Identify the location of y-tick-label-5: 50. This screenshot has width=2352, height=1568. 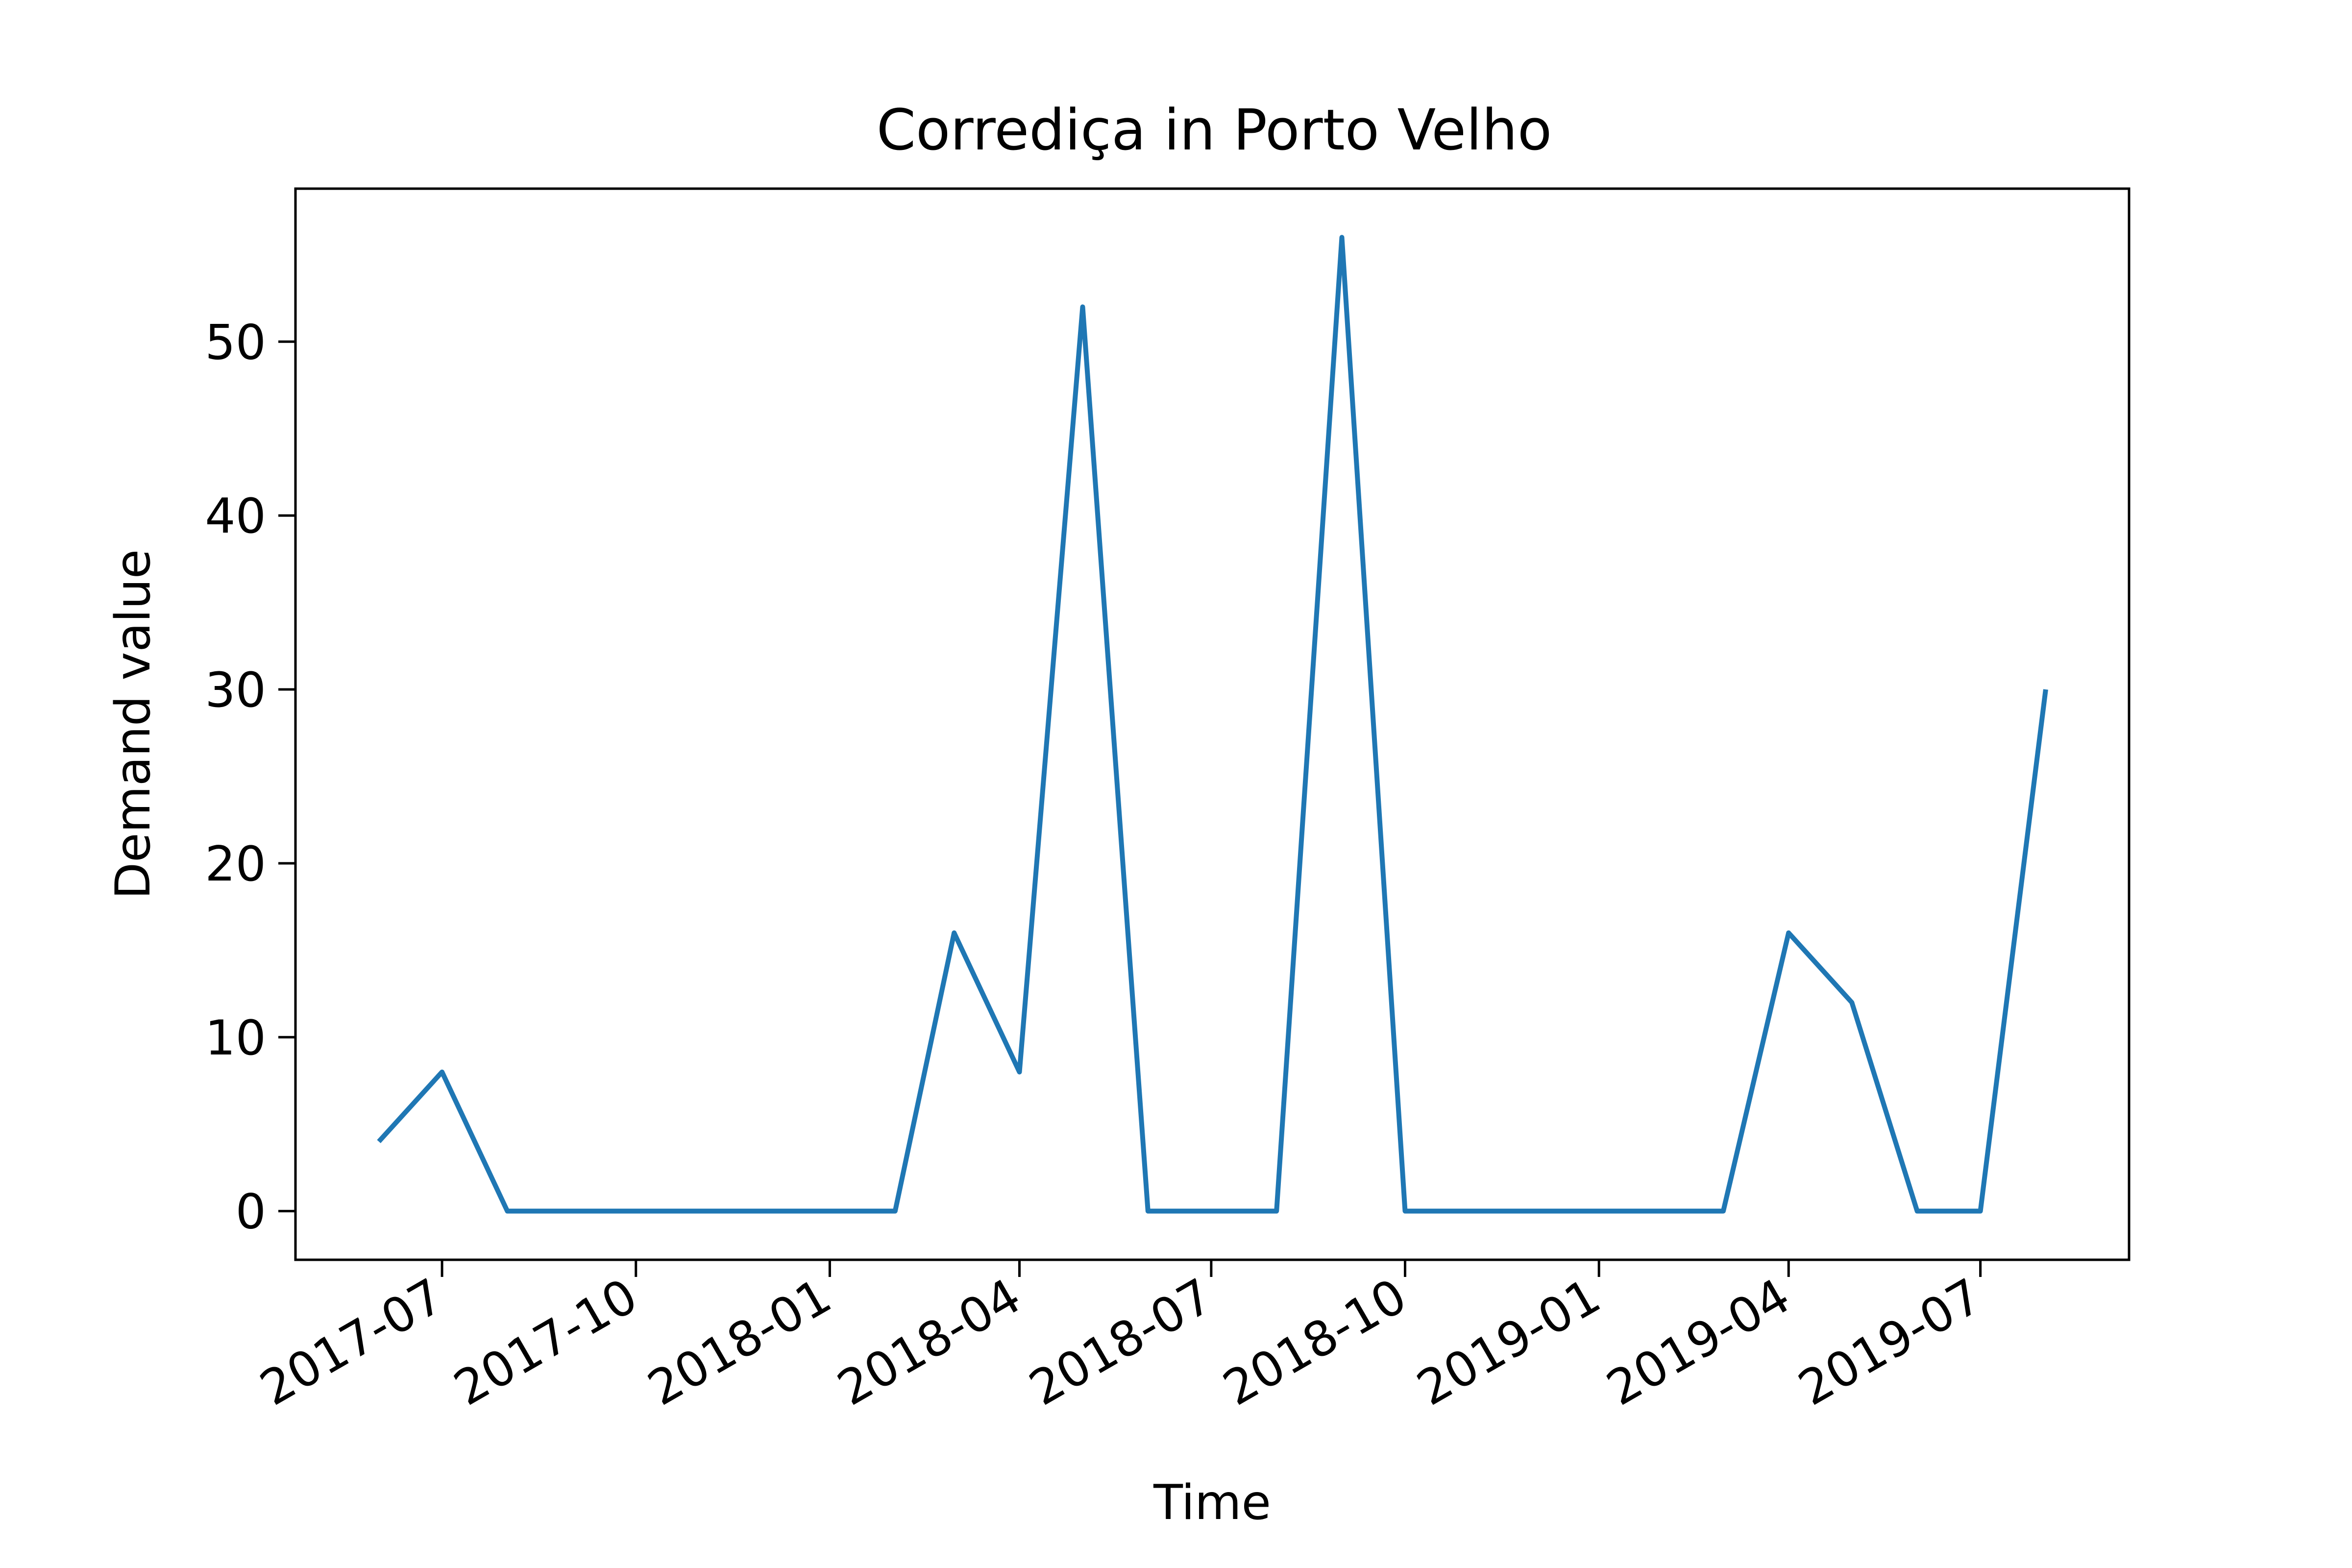
(235, 342).